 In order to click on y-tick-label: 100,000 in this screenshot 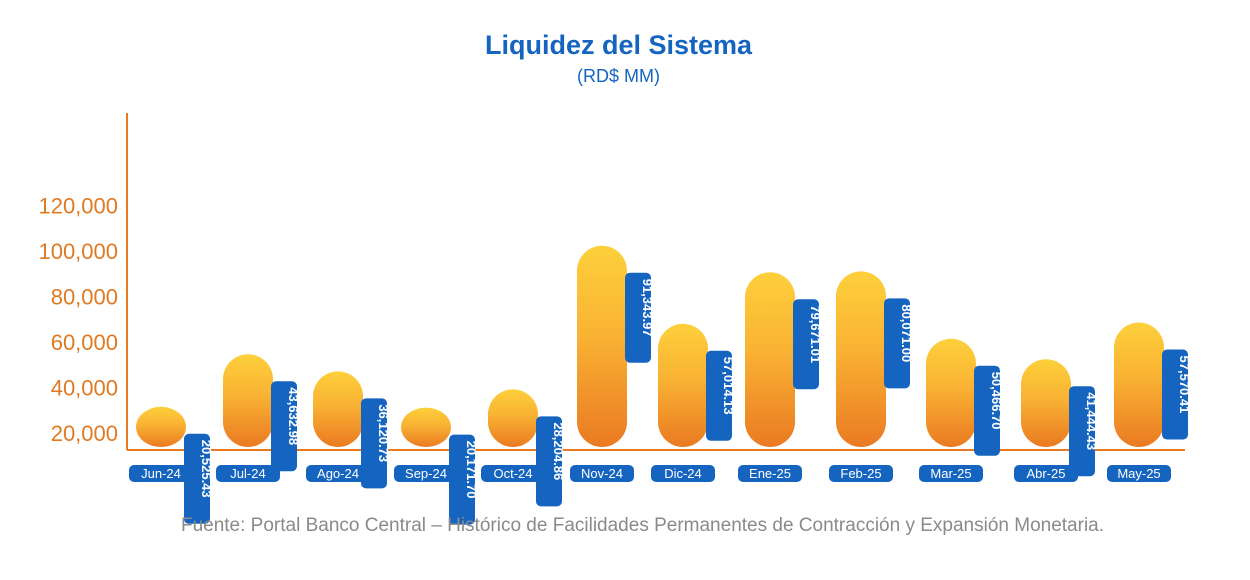, I will do `click(78, 251)`.